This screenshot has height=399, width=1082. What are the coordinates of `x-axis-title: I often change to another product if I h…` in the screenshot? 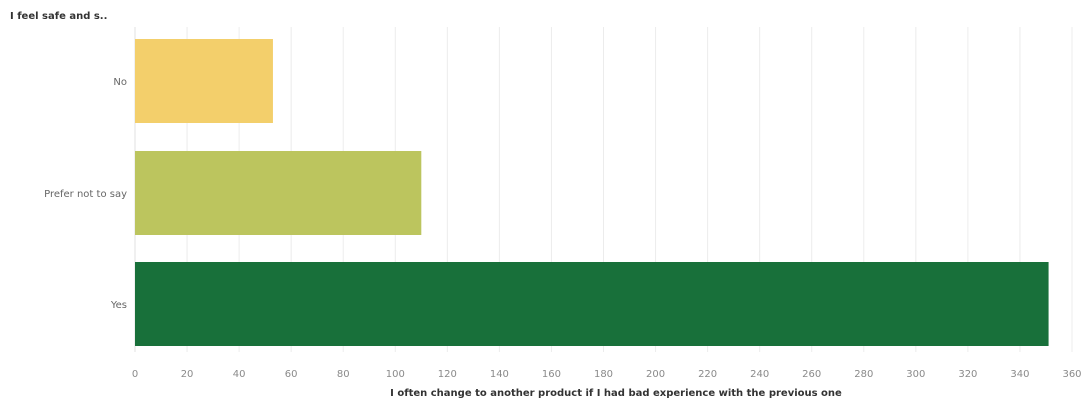 It's located at (616, 393).